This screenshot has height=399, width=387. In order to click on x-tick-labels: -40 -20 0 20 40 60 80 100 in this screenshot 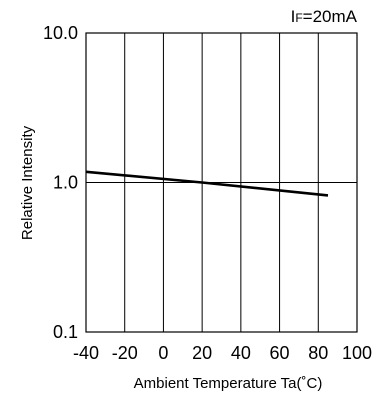, I will do `click(222, 353)`.